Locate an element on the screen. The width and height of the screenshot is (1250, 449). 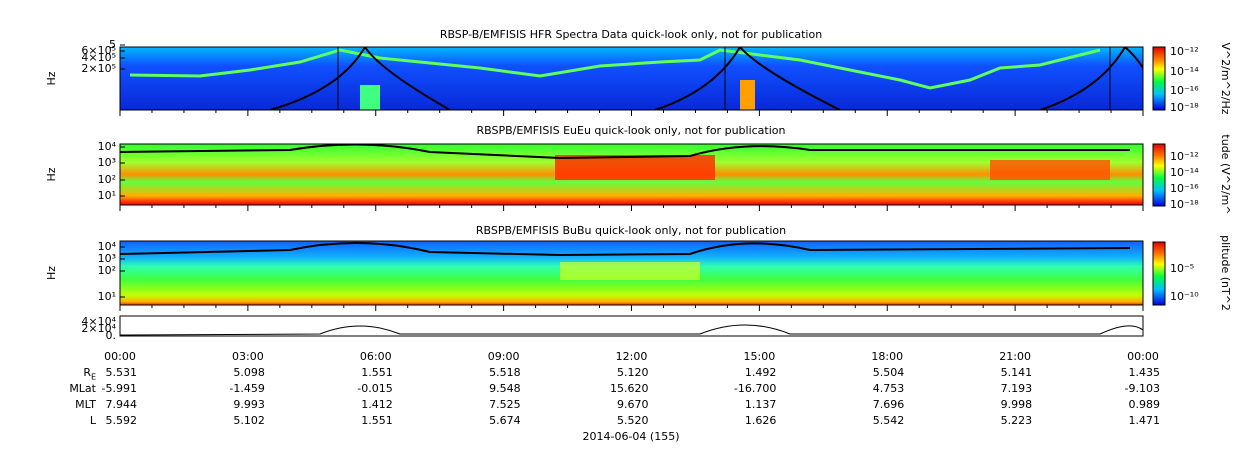
ephemeris-value: 1.626 is located at coordinates (761, 420).